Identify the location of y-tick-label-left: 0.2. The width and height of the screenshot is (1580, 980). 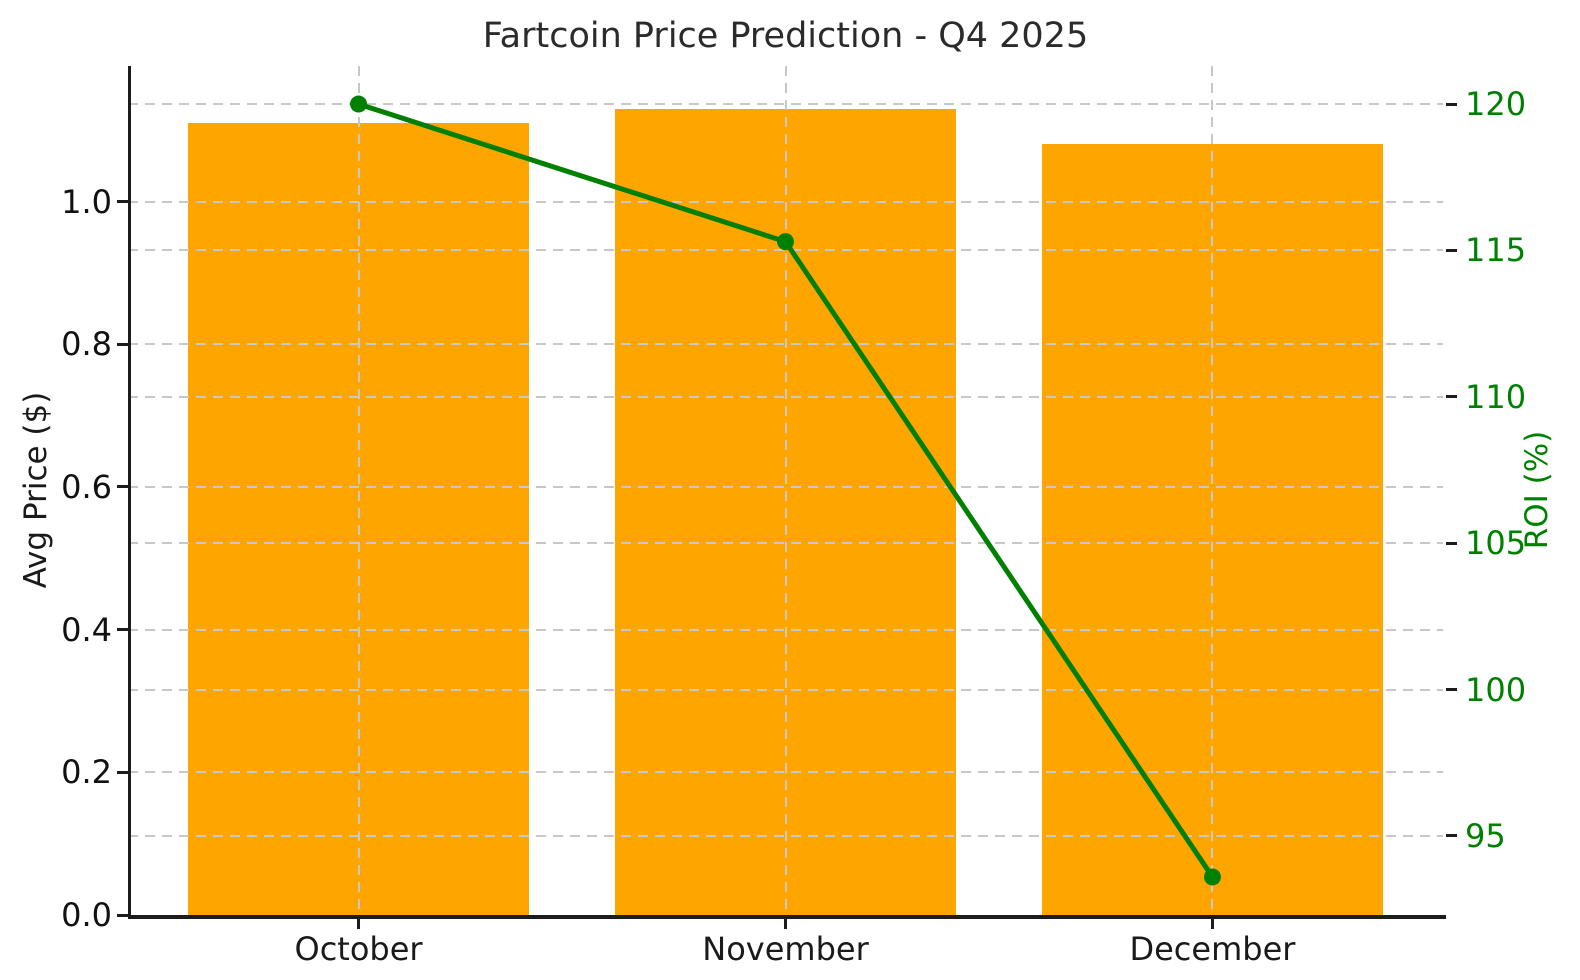
(86, 772).